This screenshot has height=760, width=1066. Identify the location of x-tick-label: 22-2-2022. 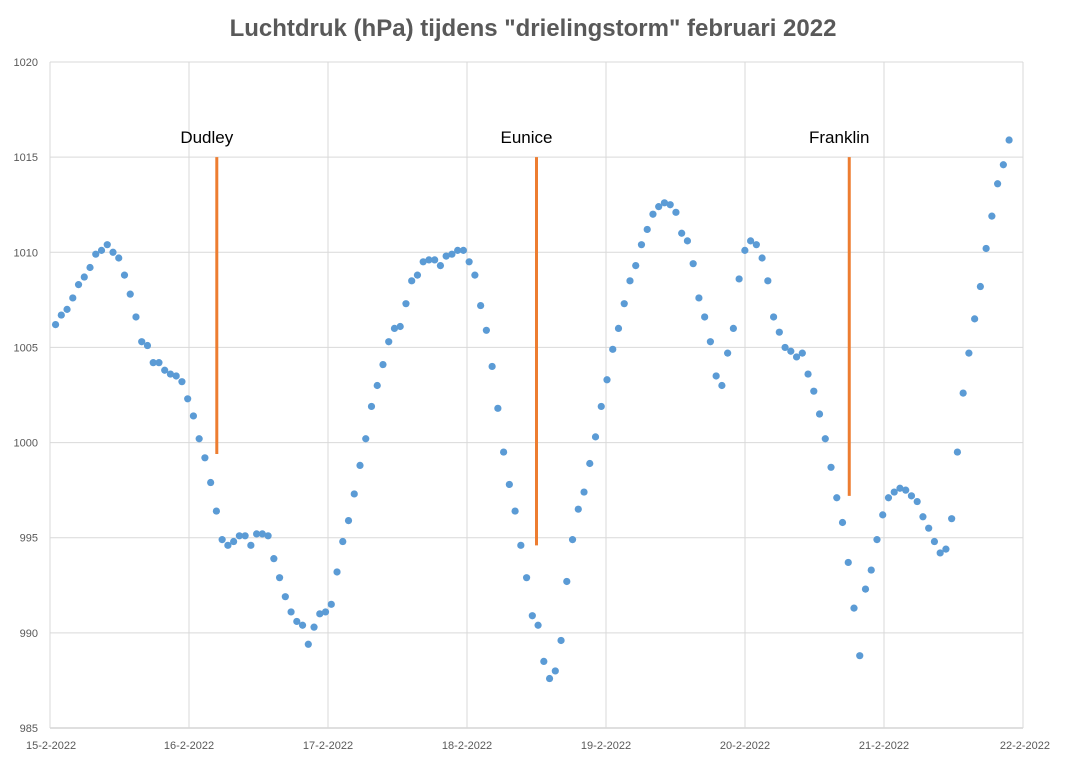
(1025, 746).